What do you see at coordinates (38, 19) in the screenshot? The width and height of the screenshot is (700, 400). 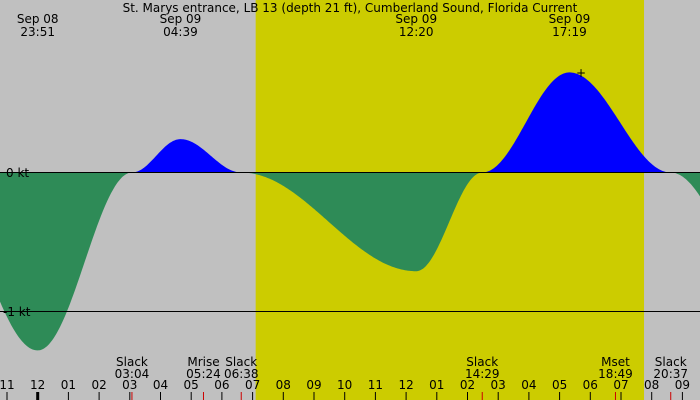 I see `top-event-date: Sep 08` at bounding box center [38, 19].